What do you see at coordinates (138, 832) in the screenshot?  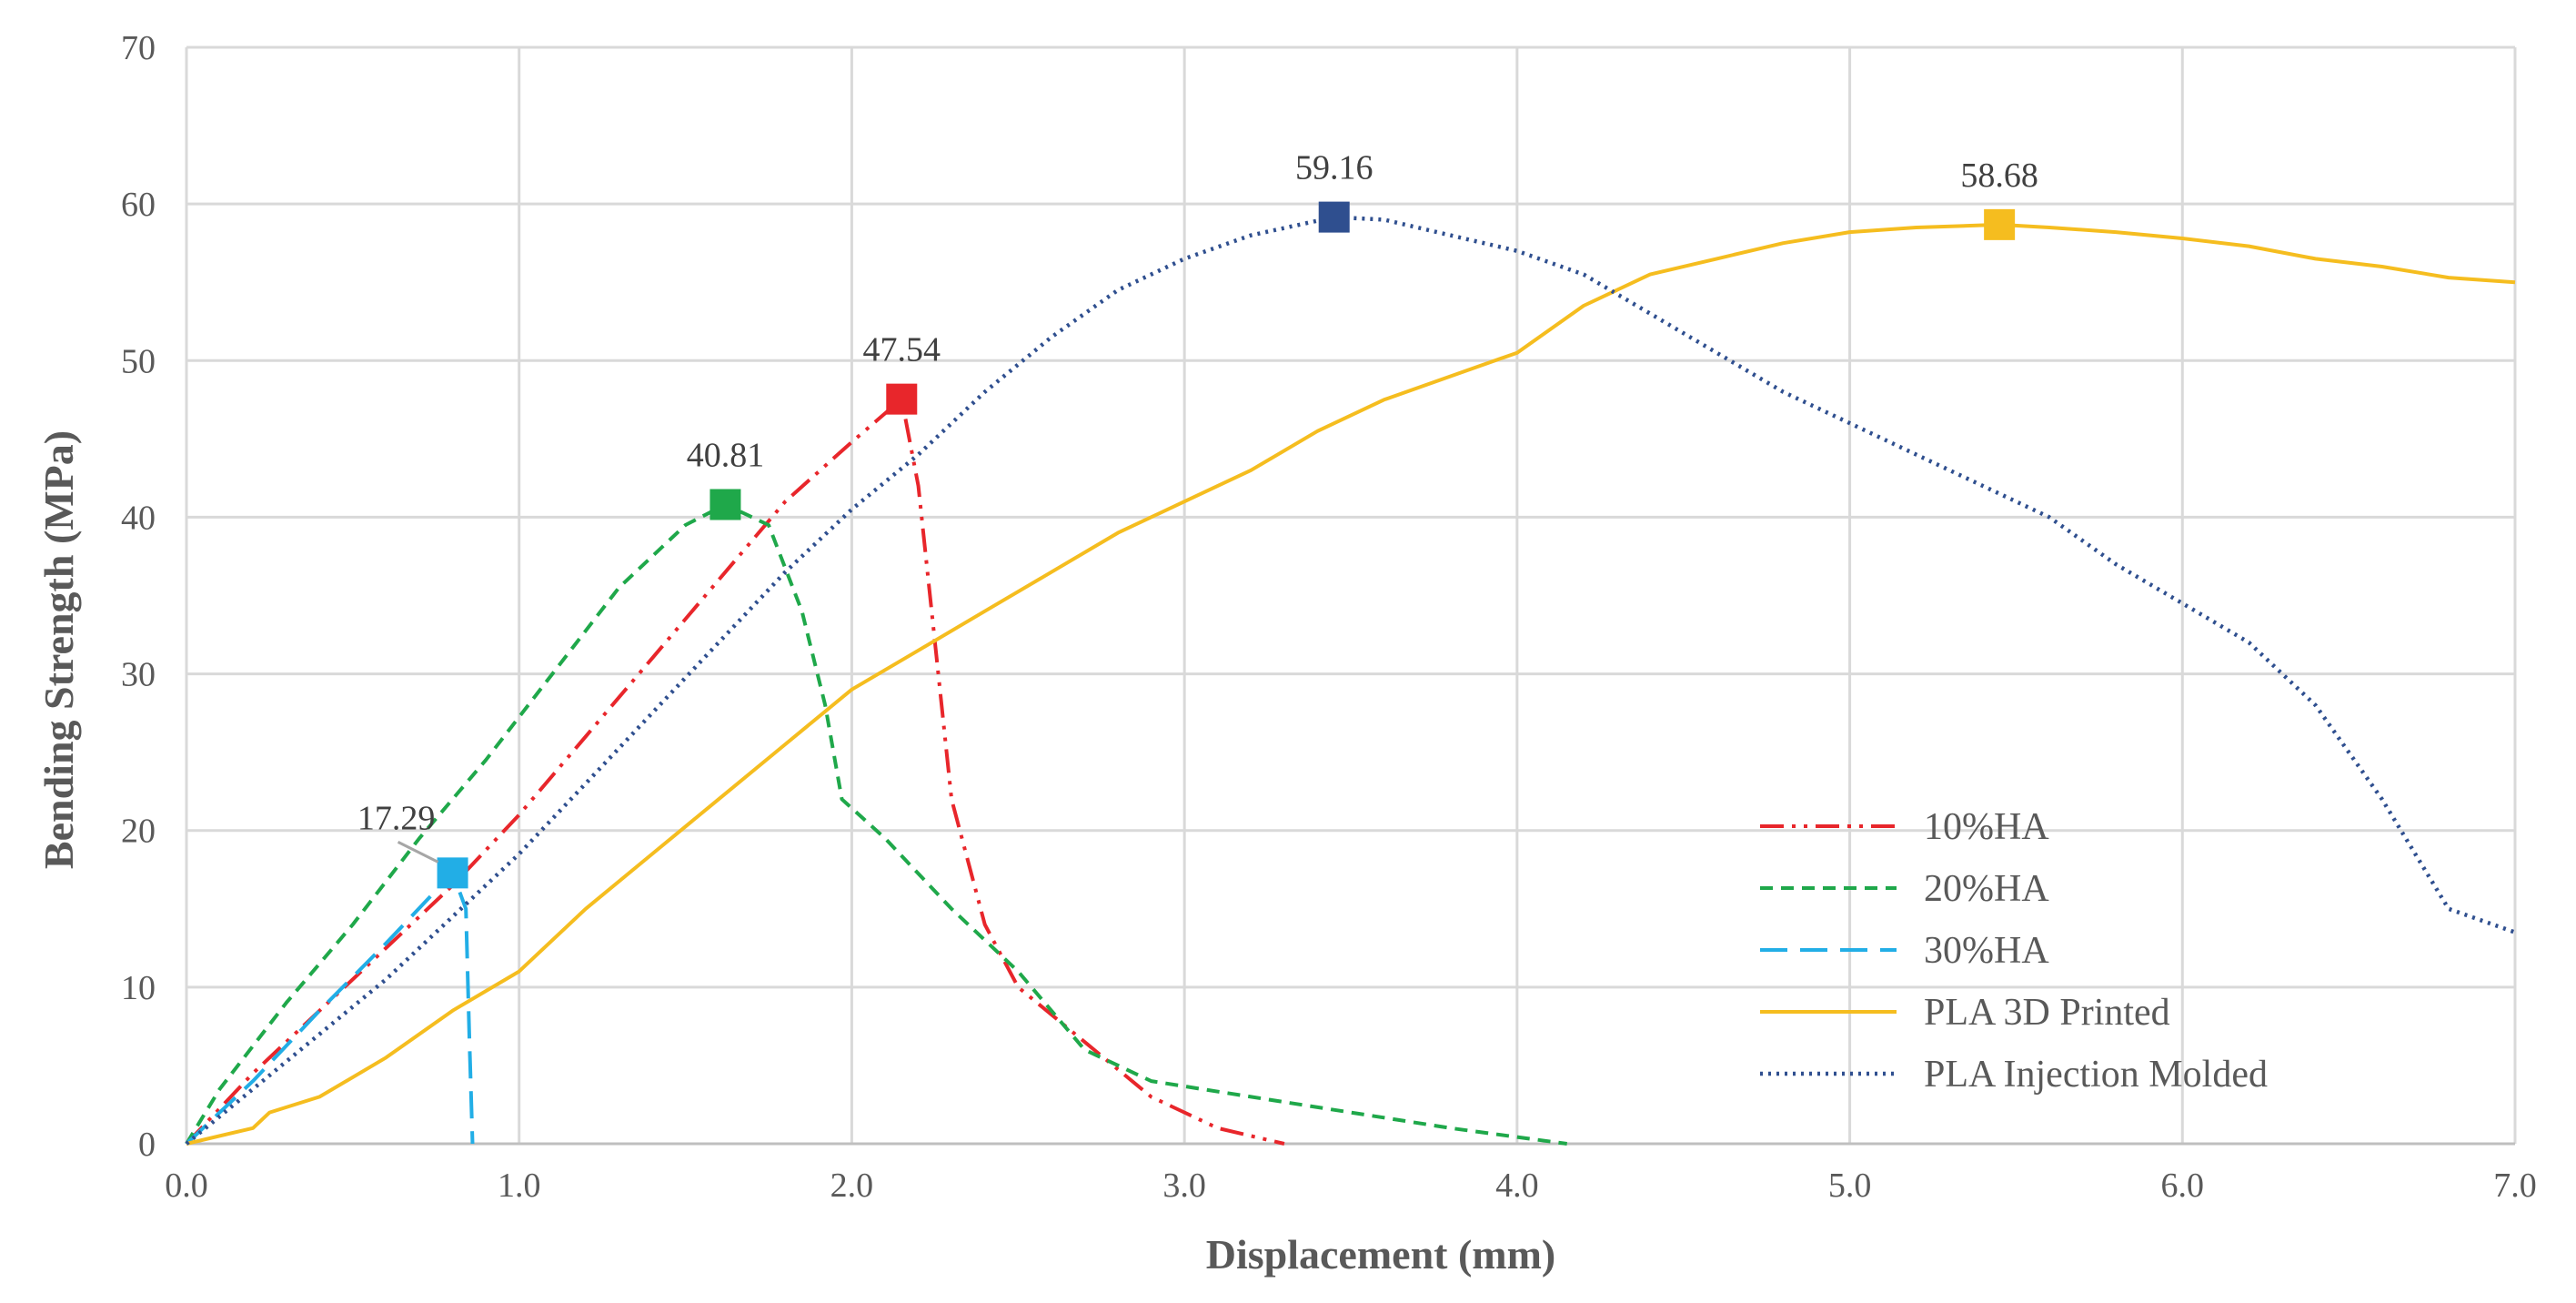 I see `y-tick-label: 20` at bounding box center [138, 832].